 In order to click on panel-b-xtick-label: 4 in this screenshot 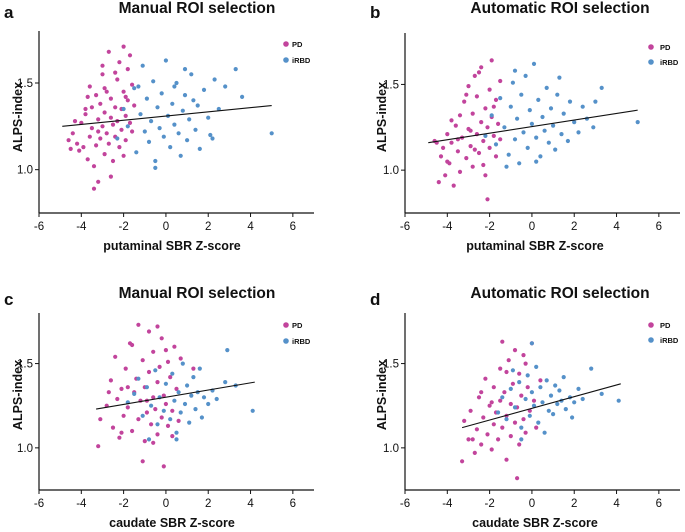, I will do `click(616, 227)`.